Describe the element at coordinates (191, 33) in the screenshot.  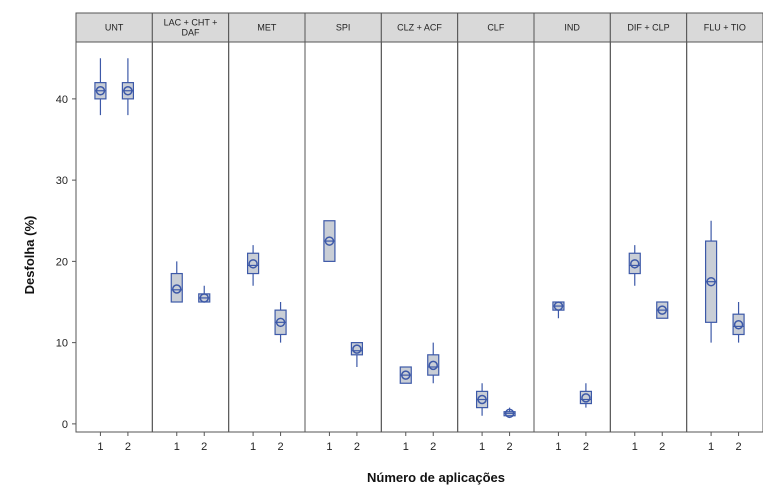
I see `panel-label: DAF` at that location.